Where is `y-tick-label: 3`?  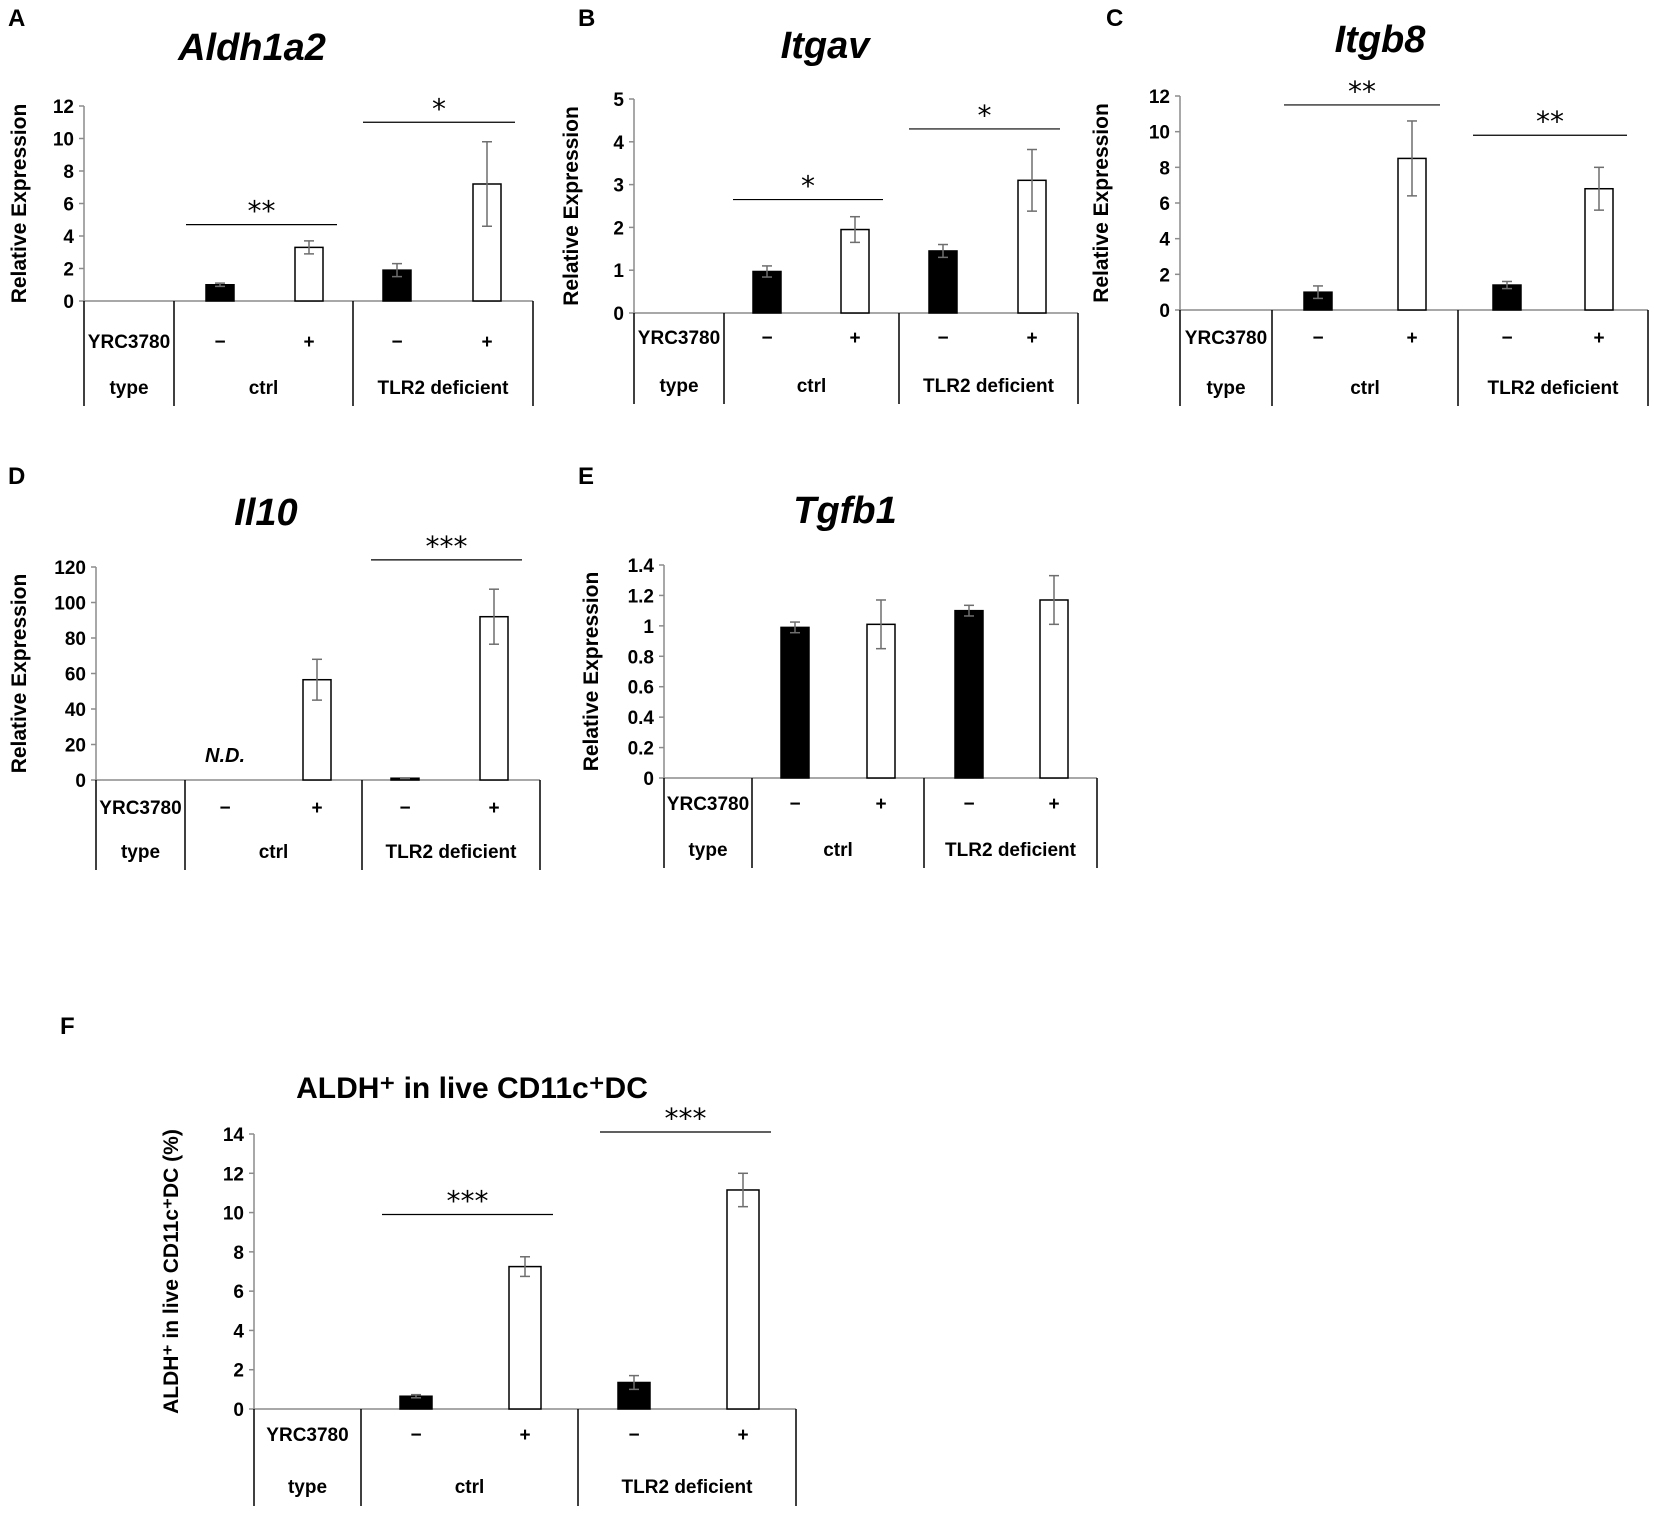 y-tick-label: 3 is located at coordinates (618, 186).